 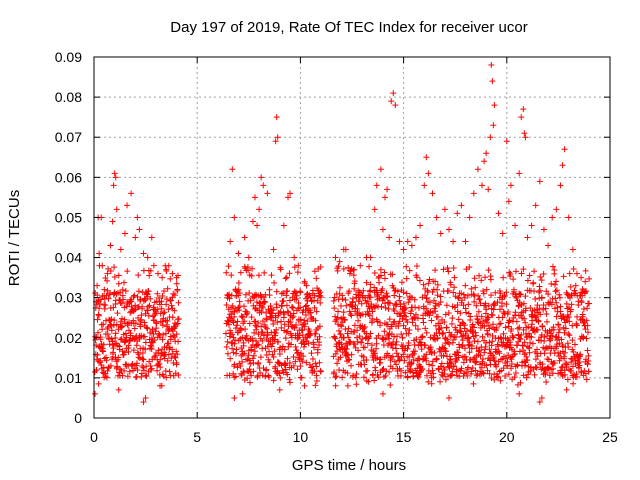 What do you see at coordinates (610, 437) in the screenshot?
I see `x-tick-label: 25` at bounding box center [610, 437].